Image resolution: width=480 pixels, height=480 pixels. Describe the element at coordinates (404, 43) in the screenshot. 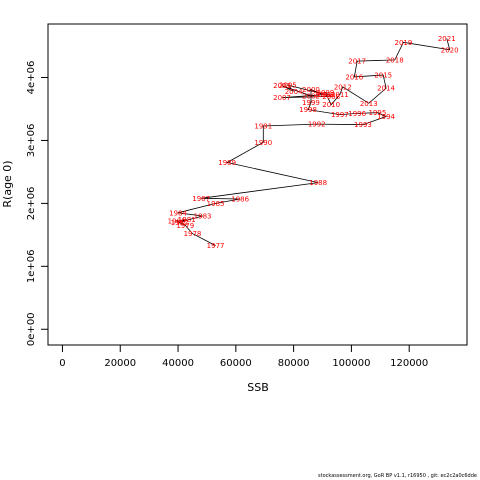

I see `point-year-label: 2019` at that location.